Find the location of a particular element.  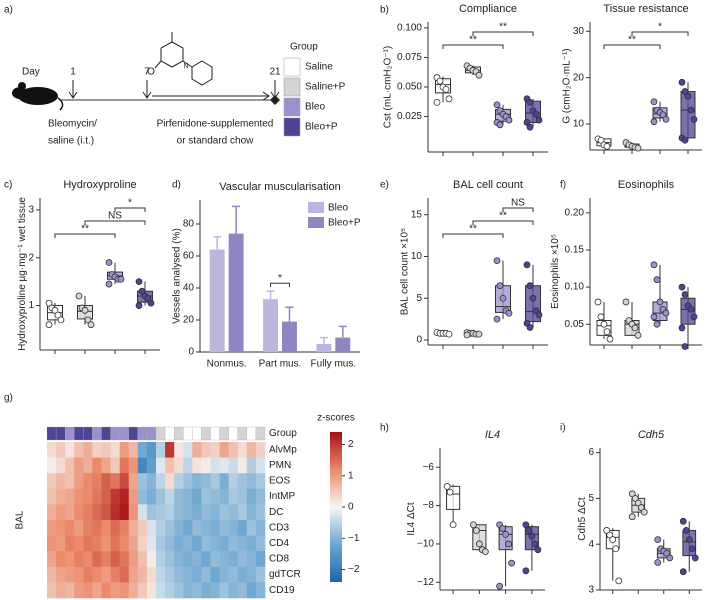

x-tick-label: Fully mus. is located at coordinates (334, 364).